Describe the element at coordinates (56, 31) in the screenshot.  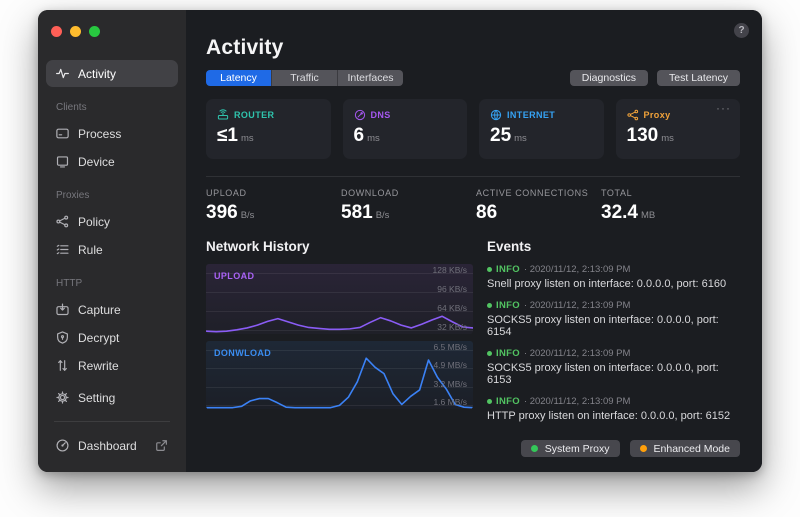
I see `close-window-button` at that location.